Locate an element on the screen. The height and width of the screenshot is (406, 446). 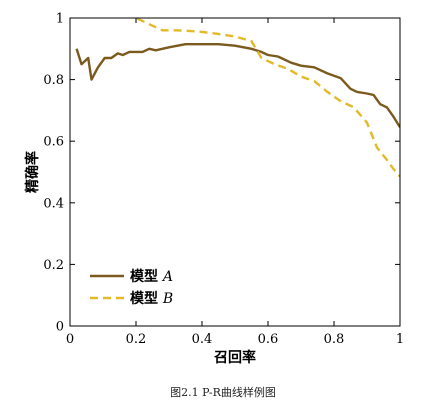
x-tick-label: 0 is located at coordinates (70, 339).